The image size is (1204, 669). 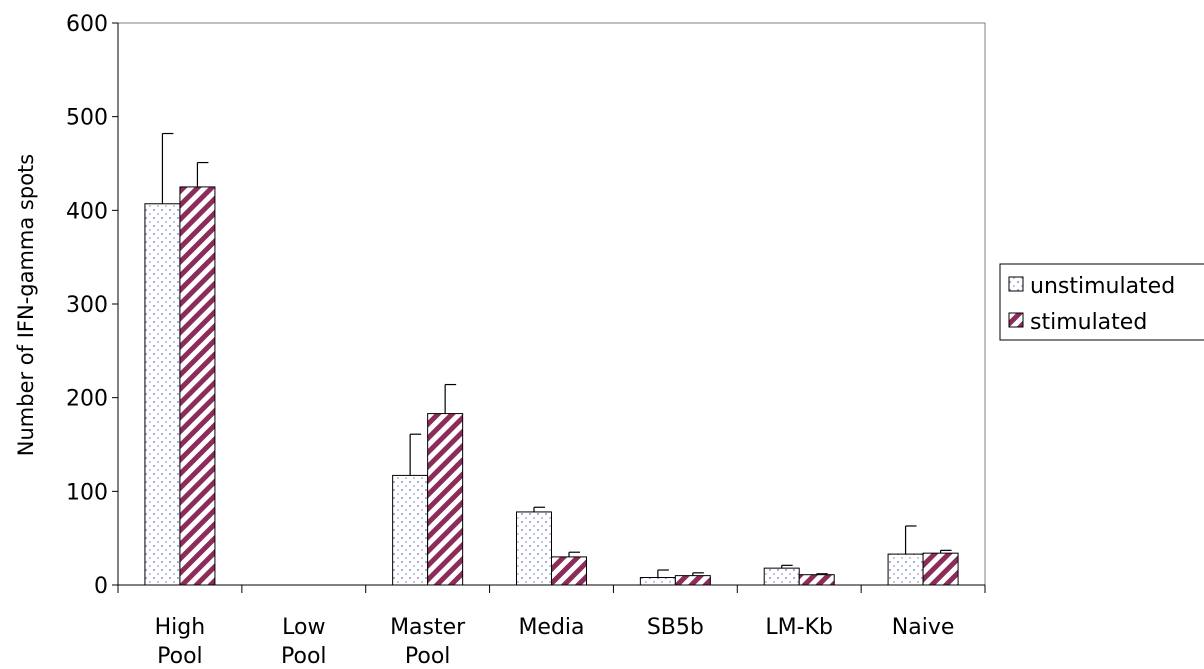 I want to click on x-category-label: LM-Kb, so click(x=799, y=627).